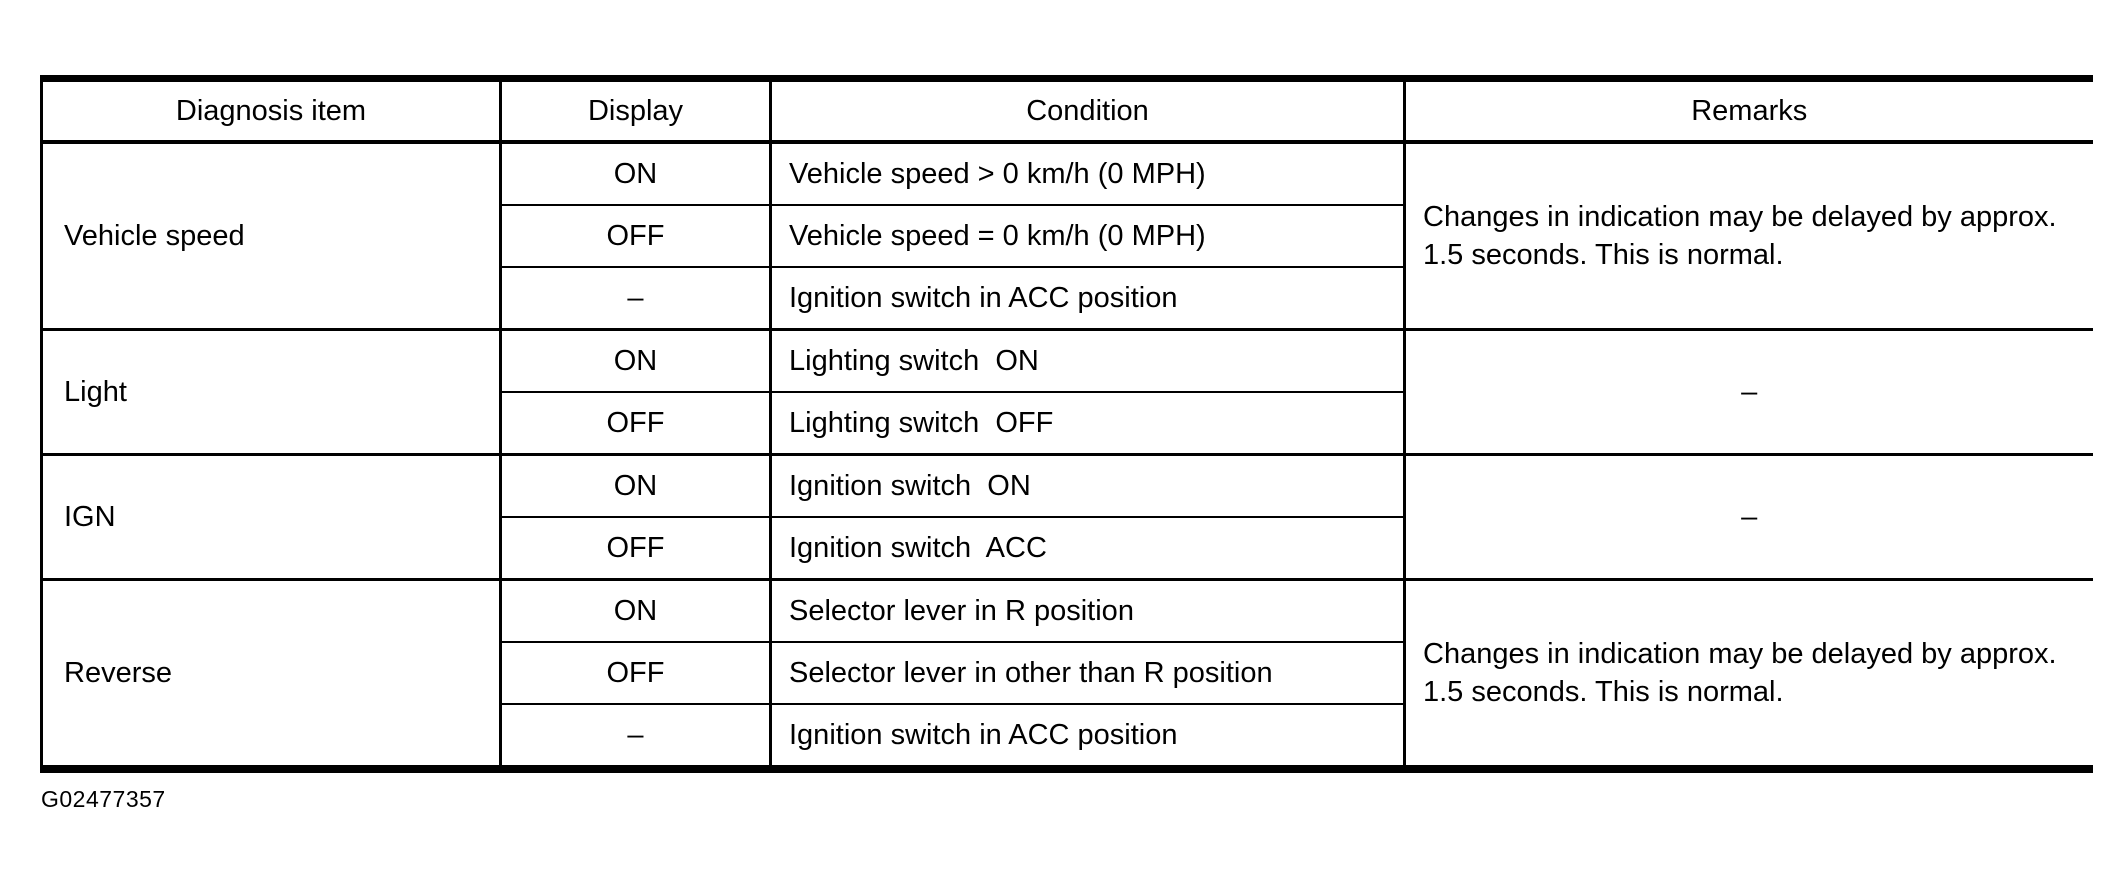 The image size is (2124, 890). I want to click on header-display: Display, so click(636, 111).